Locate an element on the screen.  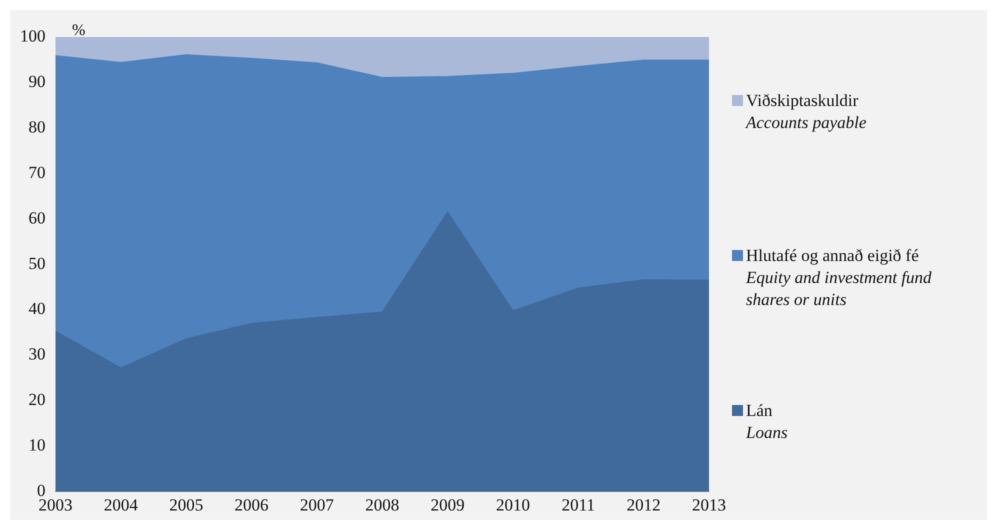
y-tick-label: 90 is located at coordinates (37, 81).